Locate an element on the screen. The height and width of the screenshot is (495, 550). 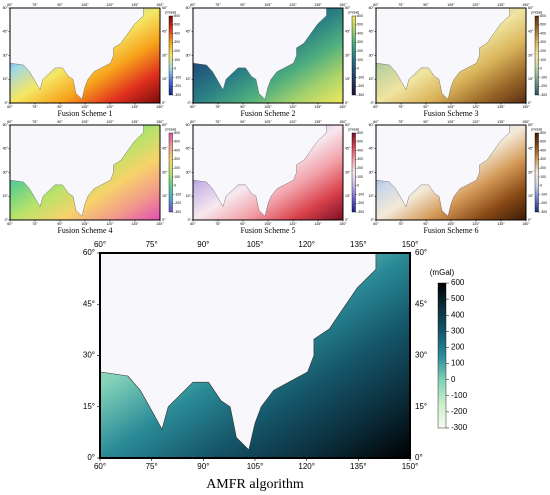
colorbar-tick-label: -100 is located at coordinates (360, 194).